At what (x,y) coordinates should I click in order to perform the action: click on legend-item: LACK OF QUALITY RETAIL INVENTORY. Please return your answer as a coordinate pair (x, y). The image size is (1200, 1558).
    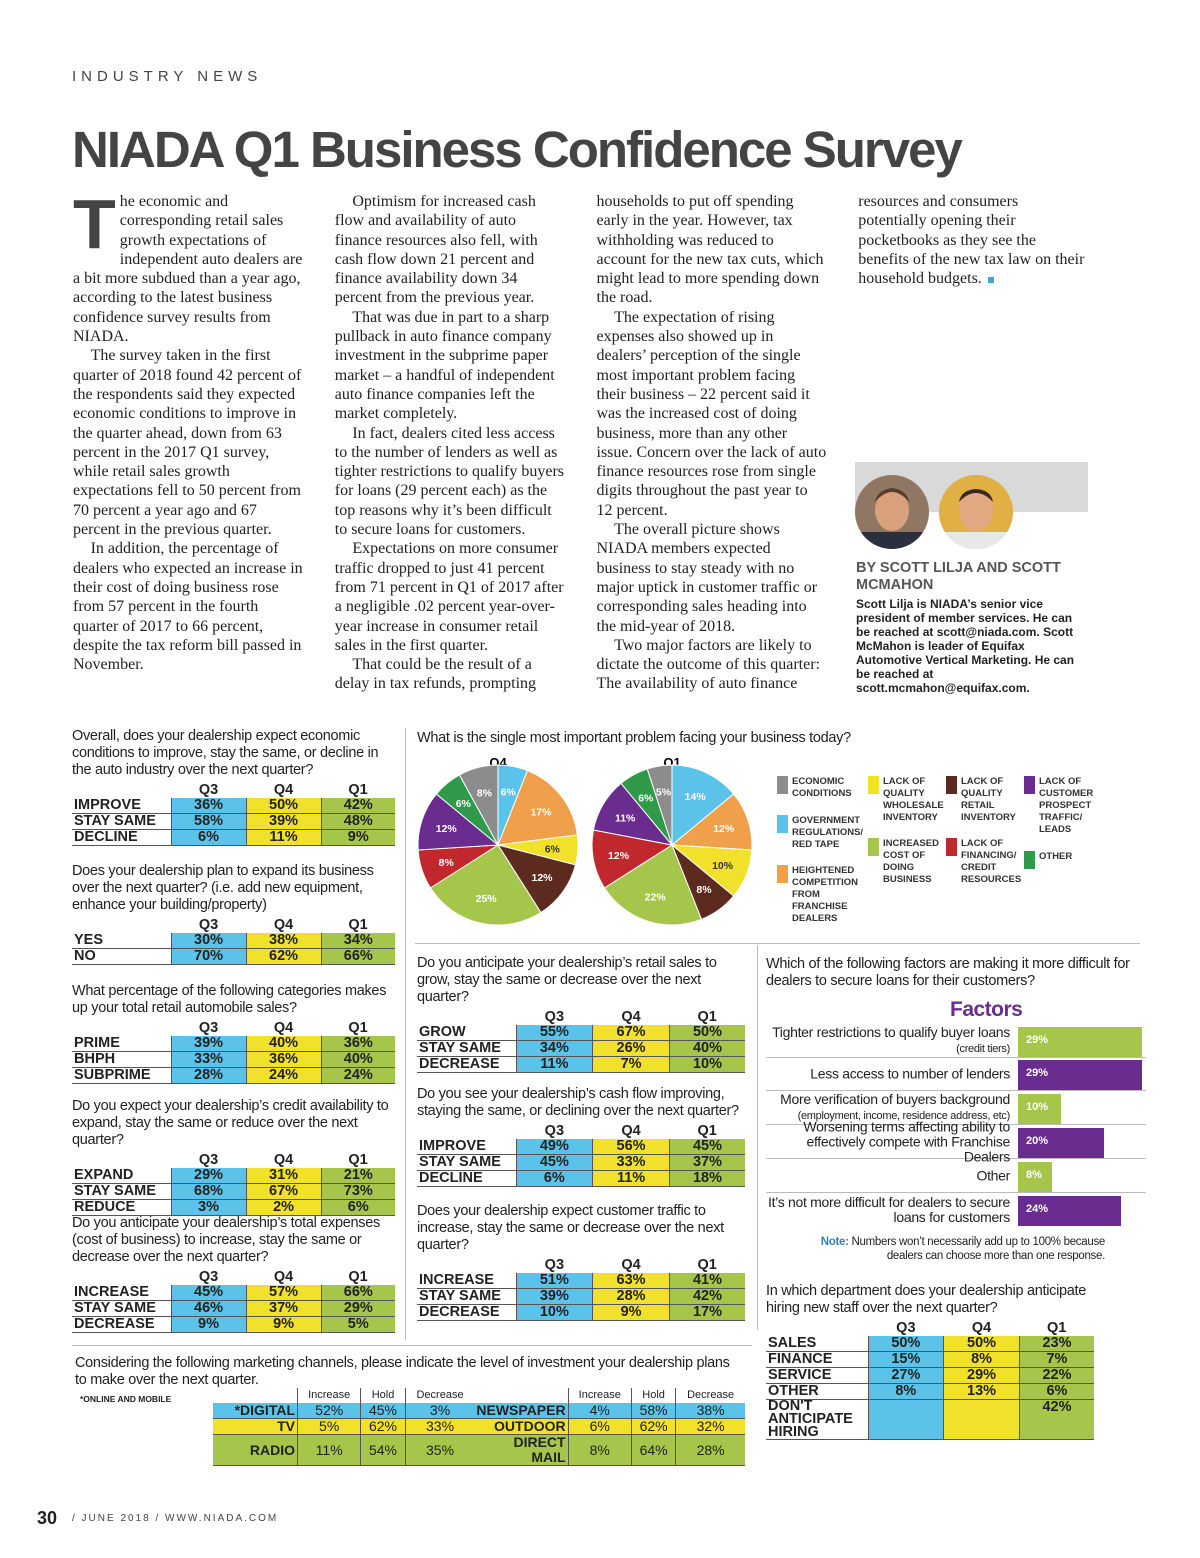
    Looking at the image, I should click on (986, 800).